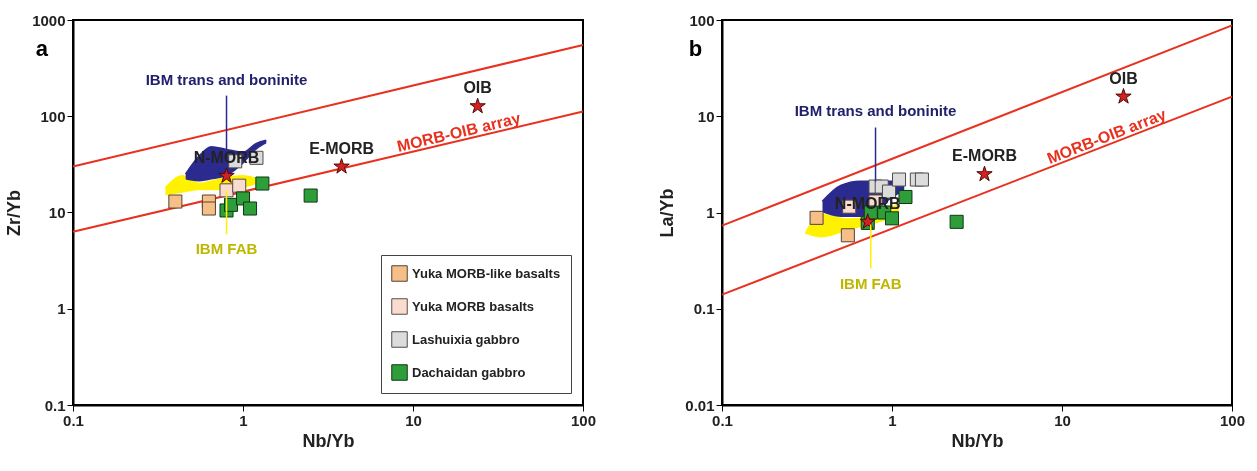 The height and width of the screenshot is (471, 1257). I want to click on text: a, so click(42, 48).